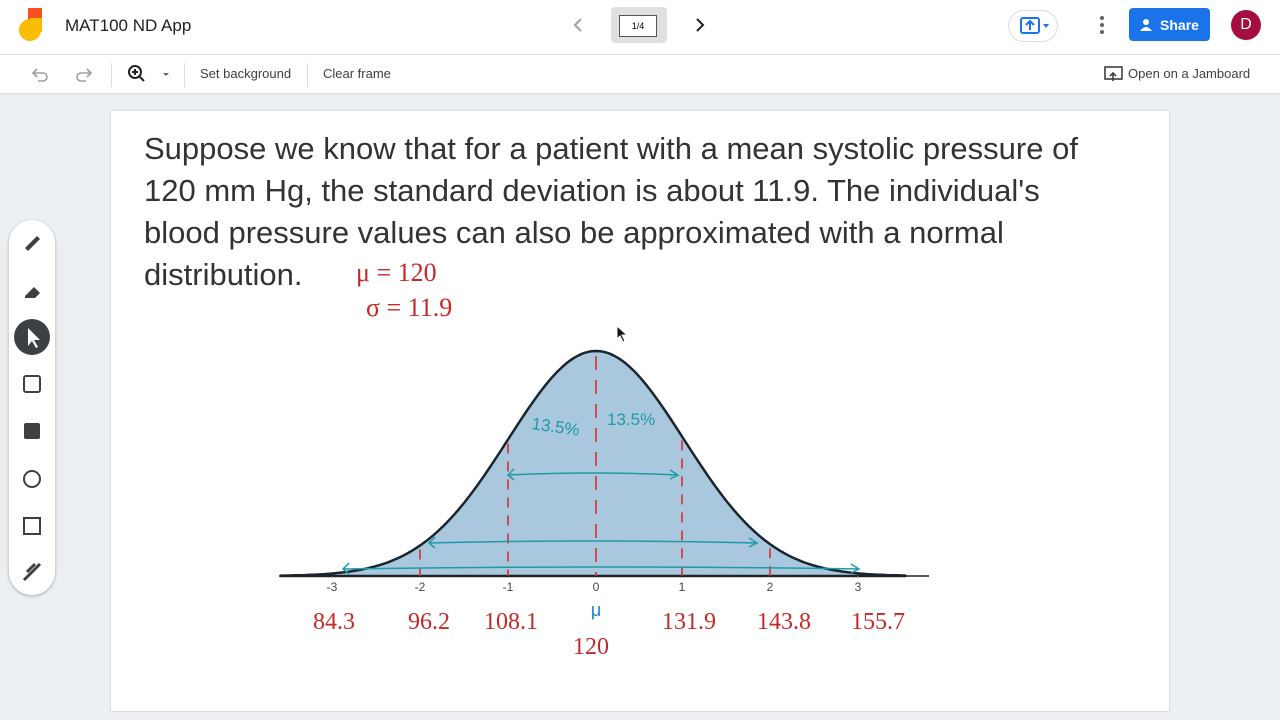 This screenshot has height=720, width=1280. What do you see at coordinates (30, 24) in the screenshot?
I see `app-logo` at bounding box center [30, 24].